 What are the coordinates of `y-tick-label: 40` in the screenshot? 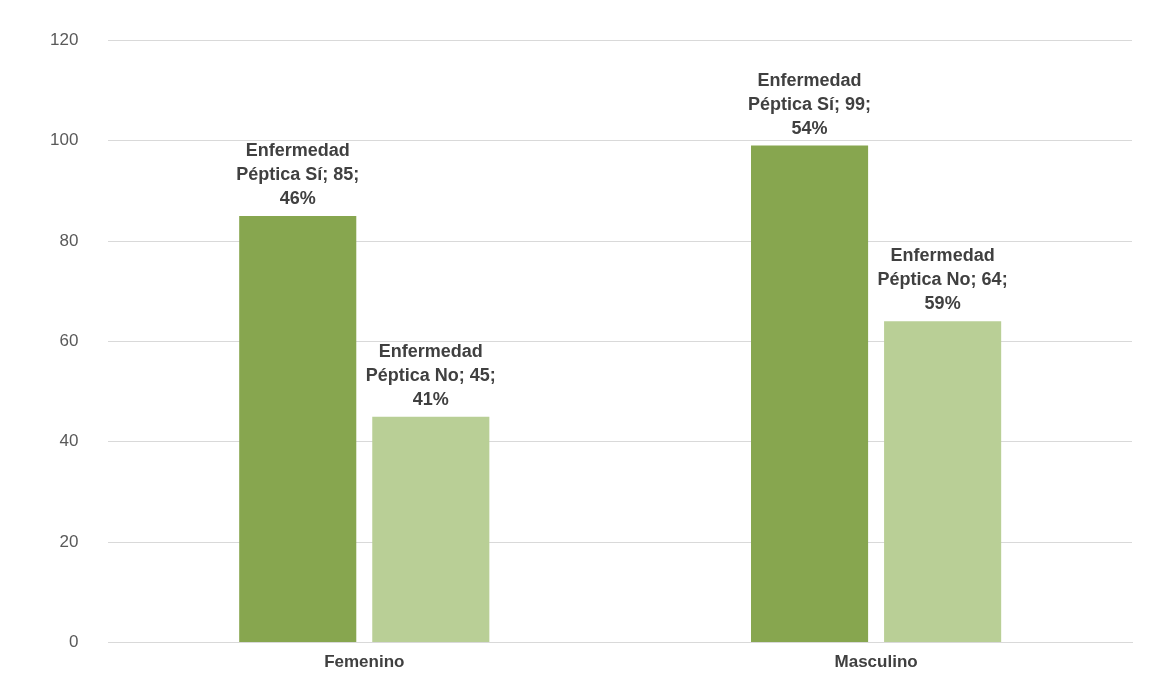 It's located at (69, 441).